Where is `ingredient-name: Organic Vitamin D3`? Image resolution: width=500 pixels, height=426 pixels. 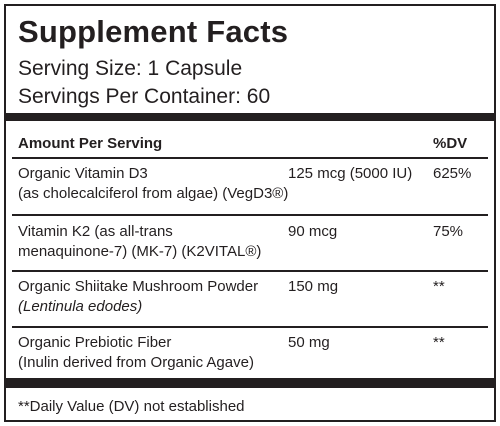
ingredient-name: Organic Vitamin D3 is located at coordinates (83, 173).